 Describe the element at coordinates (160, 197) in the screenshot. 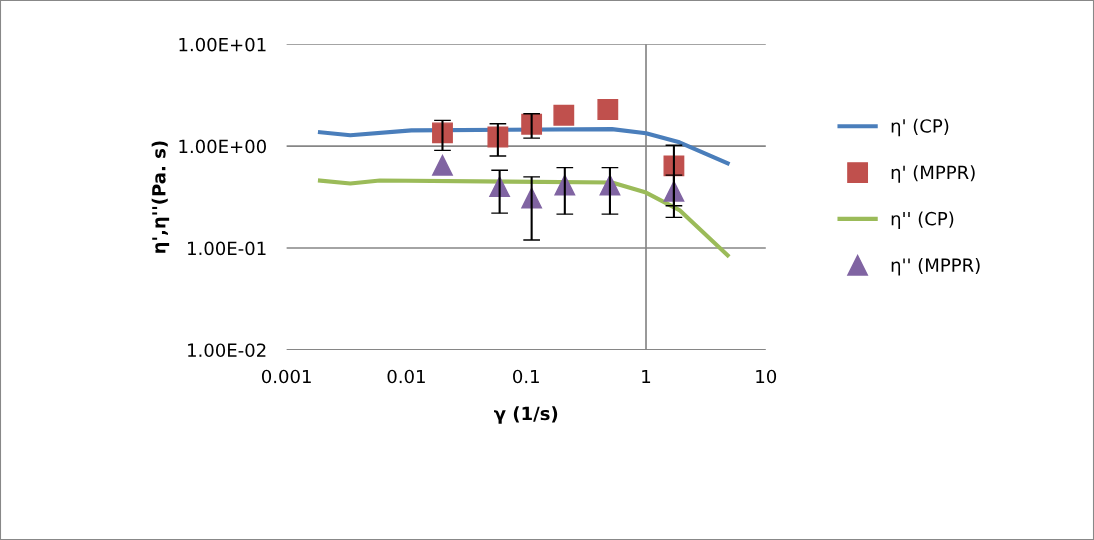

I see `y-axis-title: η',η''(Pa. s)` at that location.